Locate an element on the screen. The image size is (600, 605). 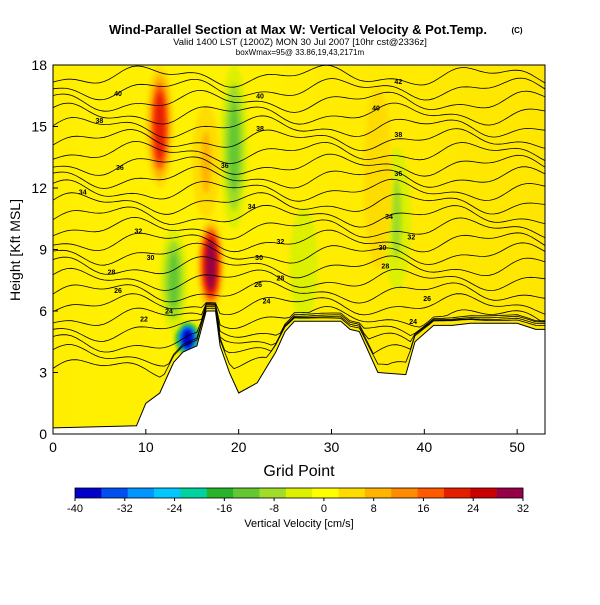
downdraft-3-core is located at coordinates (303, 264).